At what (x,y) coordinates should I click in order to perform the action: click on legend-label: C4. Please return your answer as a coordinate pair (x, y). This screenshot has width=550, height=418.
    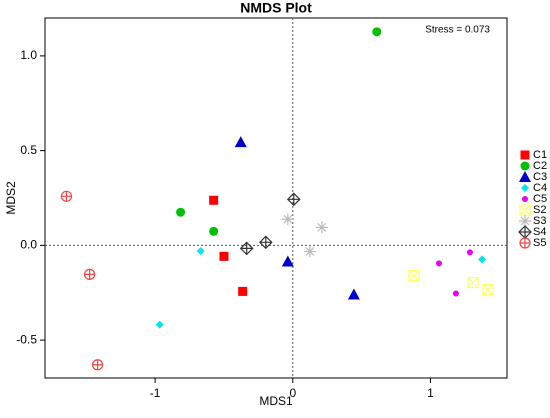
    Looking at the image, I should click on (540, 188).